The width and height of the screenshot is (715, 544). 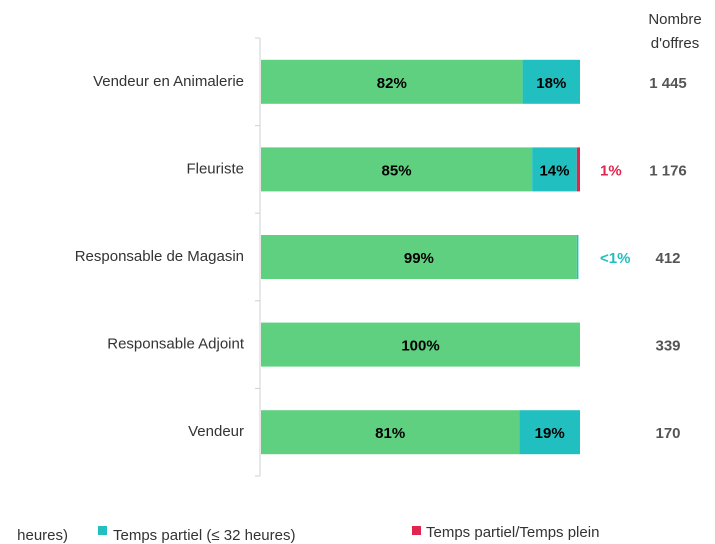 I want to click on category-label: Responsable de Magasin, so click(x=159, y=256).